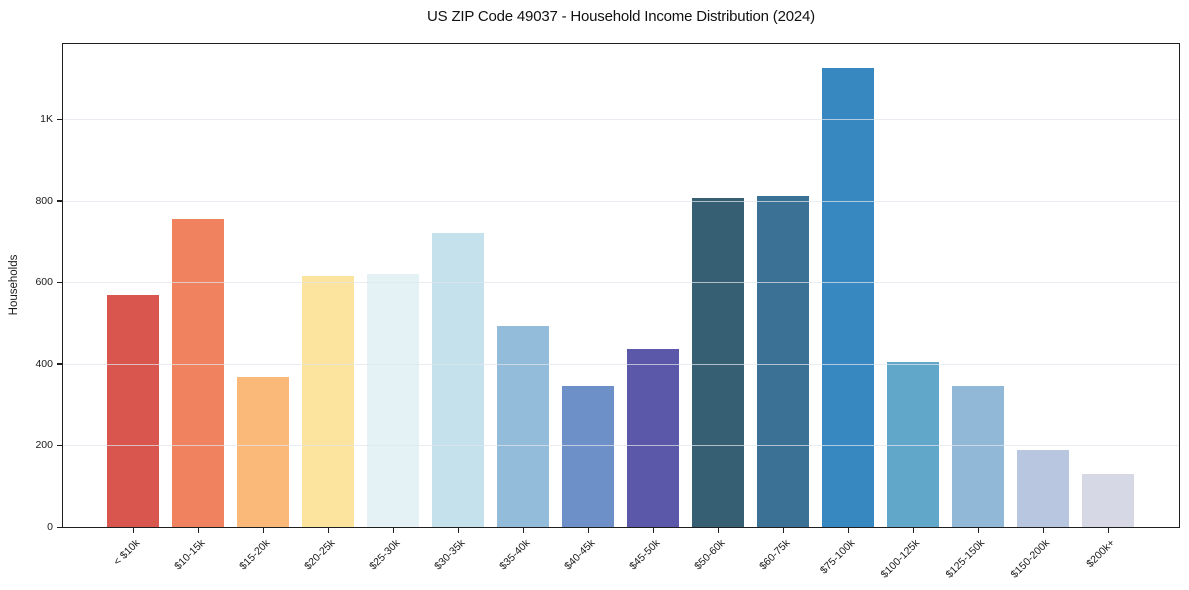  Describe the element at coordinates (653, 437) in the screenshot. I see `bar-$45-50k` at that location.